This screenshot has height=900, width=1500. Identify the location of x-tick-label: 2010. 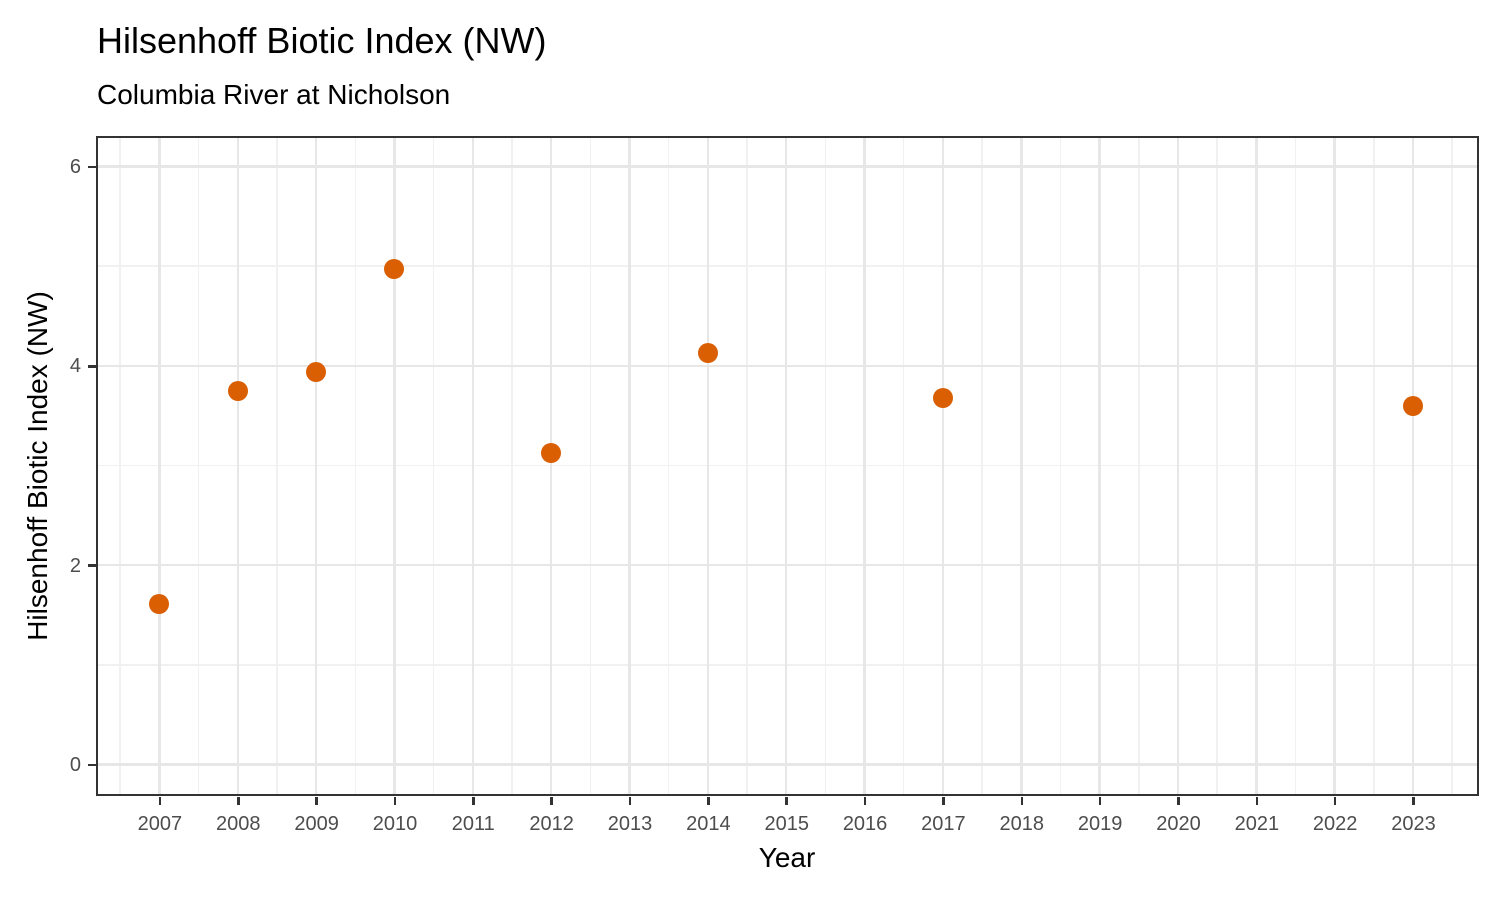
(395, 824).